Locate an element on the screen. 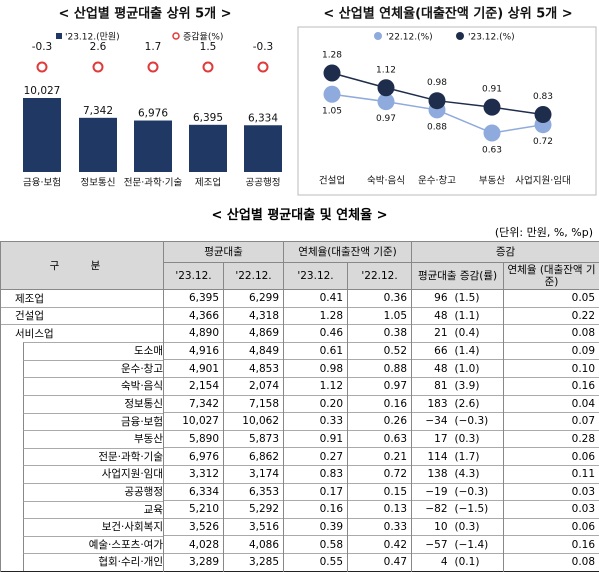 This screenshot has width=599, height=572. cell: 66 is located at coordinates (431, 350).